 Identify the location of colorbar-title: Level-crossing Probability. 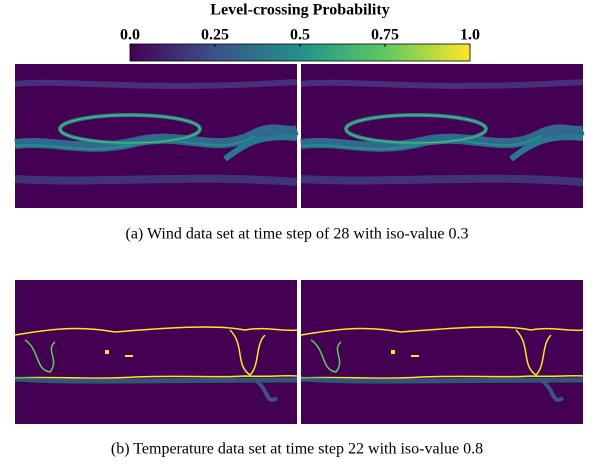
(299, 10).